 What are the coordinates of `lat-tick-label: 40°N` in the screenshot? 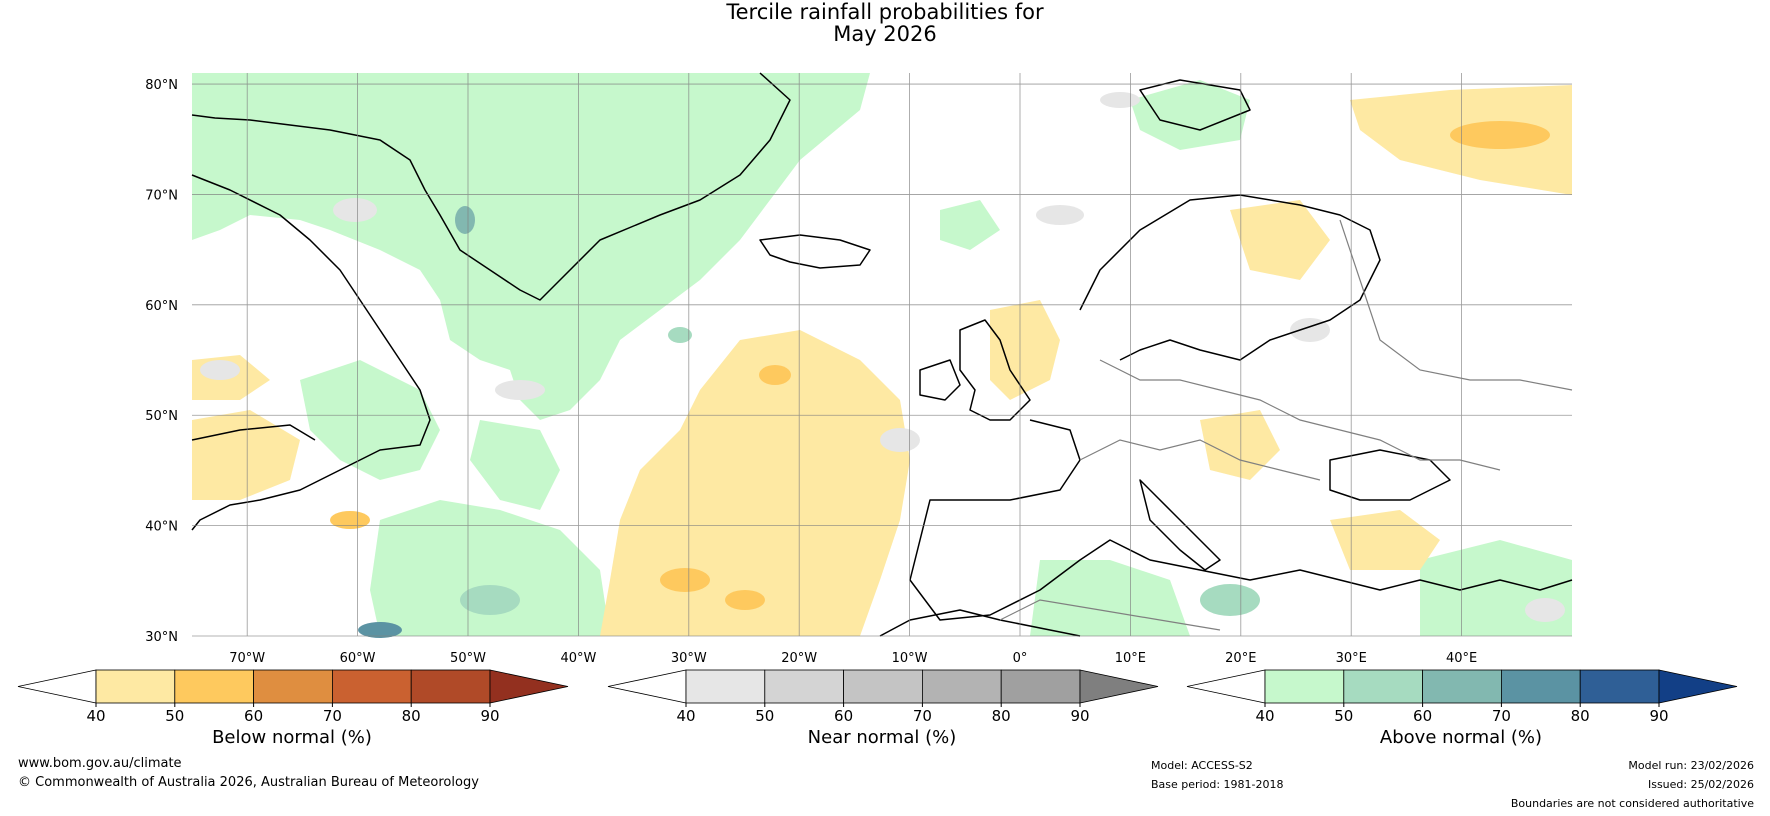 It's located at (161, 527).